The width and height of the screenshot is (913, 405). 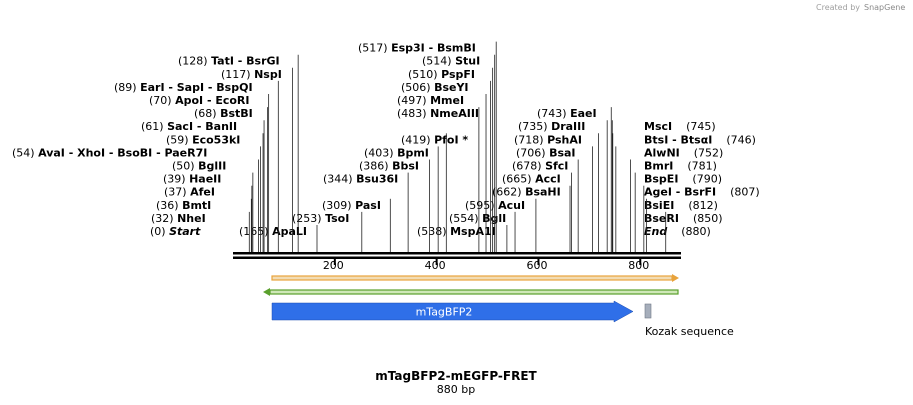 I want to click on restriction-site: (497) MmeI, so click(x=442, y=173).